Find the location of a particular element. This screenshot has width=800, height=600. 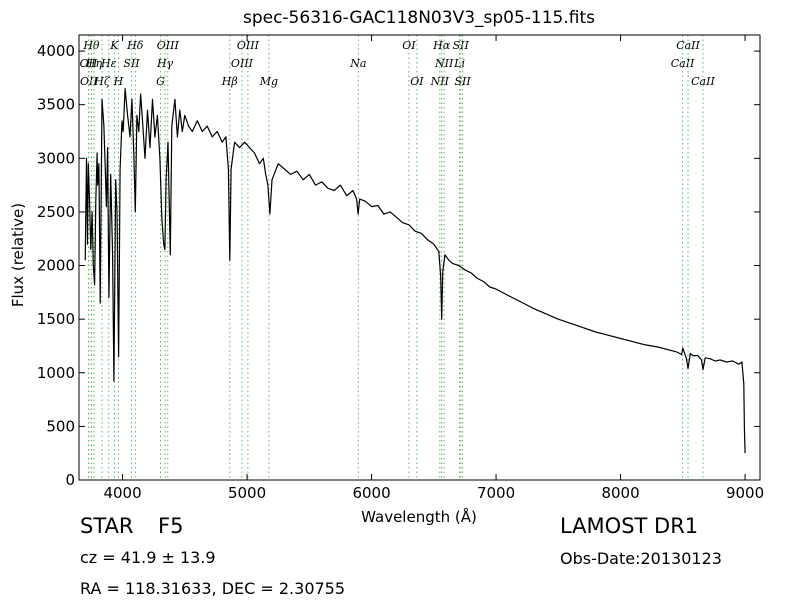

x-tick-label: 8000 is located at coordinates (620, 493).